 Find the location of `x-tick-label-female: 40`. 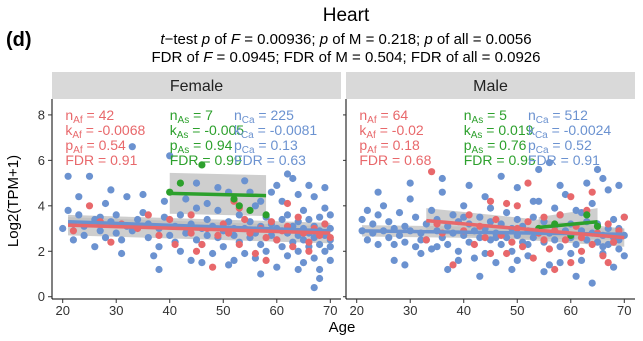

x-tick-label-female: 40 is located at coordinates (170, 310).